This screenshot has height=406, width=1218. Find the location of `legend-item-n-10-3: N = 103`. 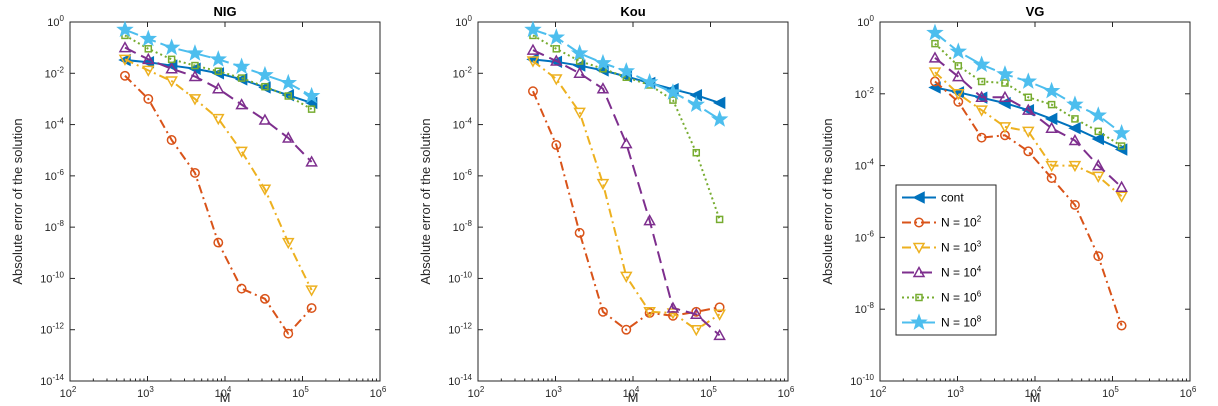

legend-item-n-10-3: N = 103 is located at coordinates (942, 247).